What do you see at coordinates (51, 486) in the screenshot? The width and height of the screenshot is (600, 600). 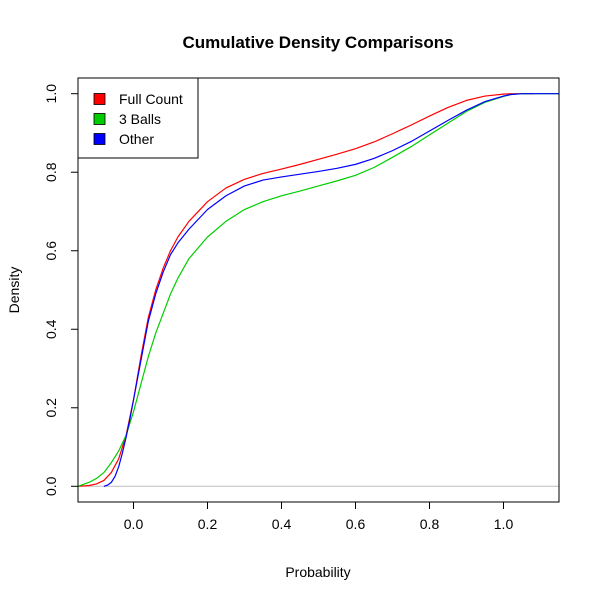 I see `y-tick-label: 0.0` at bounding box center [51, 486].